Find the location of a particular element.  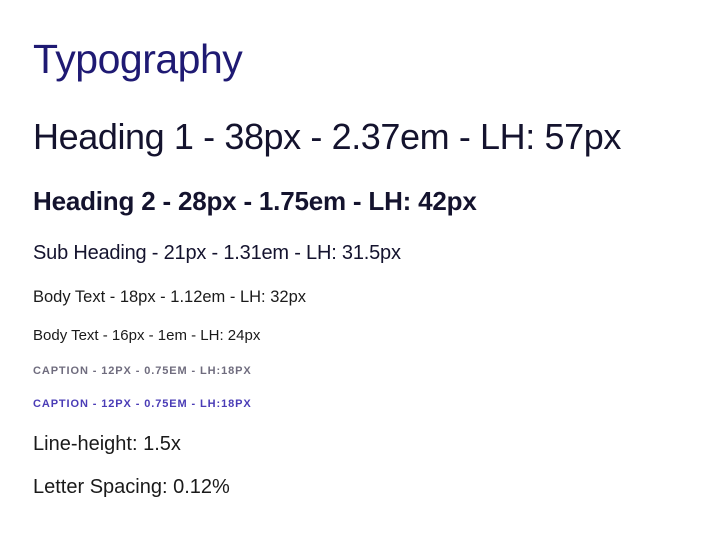

page-title: Typography is located at coordinates (138, 59).